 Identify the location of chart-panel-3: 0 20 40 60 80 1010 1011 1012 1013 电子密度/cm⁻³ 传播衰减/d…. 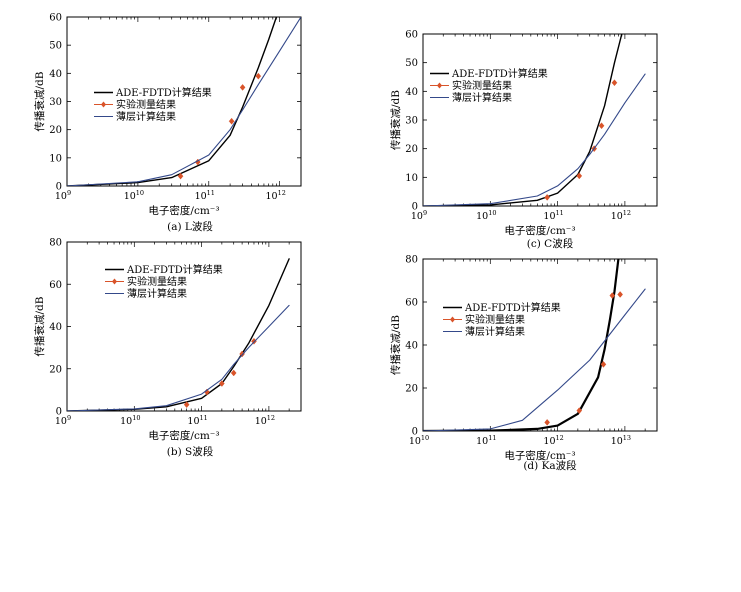
(523, 363).